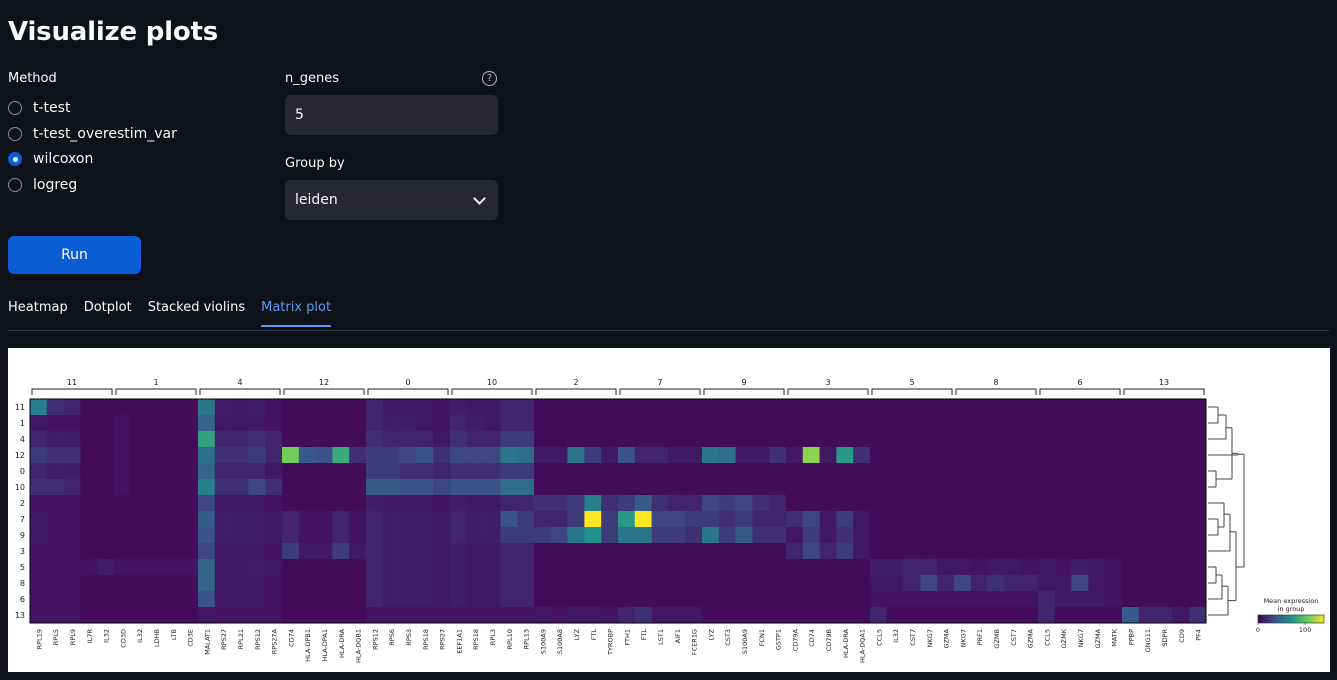  What do you see at coordinates (1305, 630) in the screenshot?
I see `colorbar-tick-label: 100` at bounding box center [1305, 630].